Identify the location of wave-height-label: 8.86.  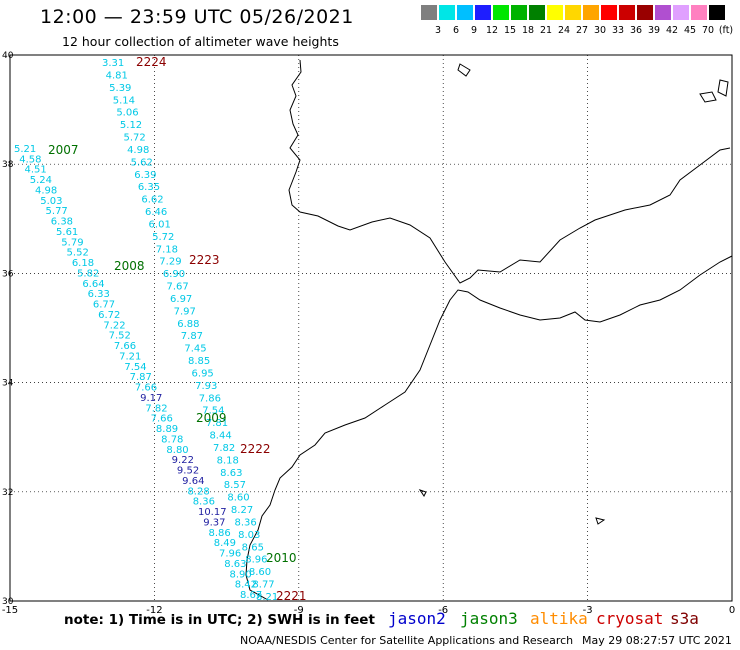
(219, 533).